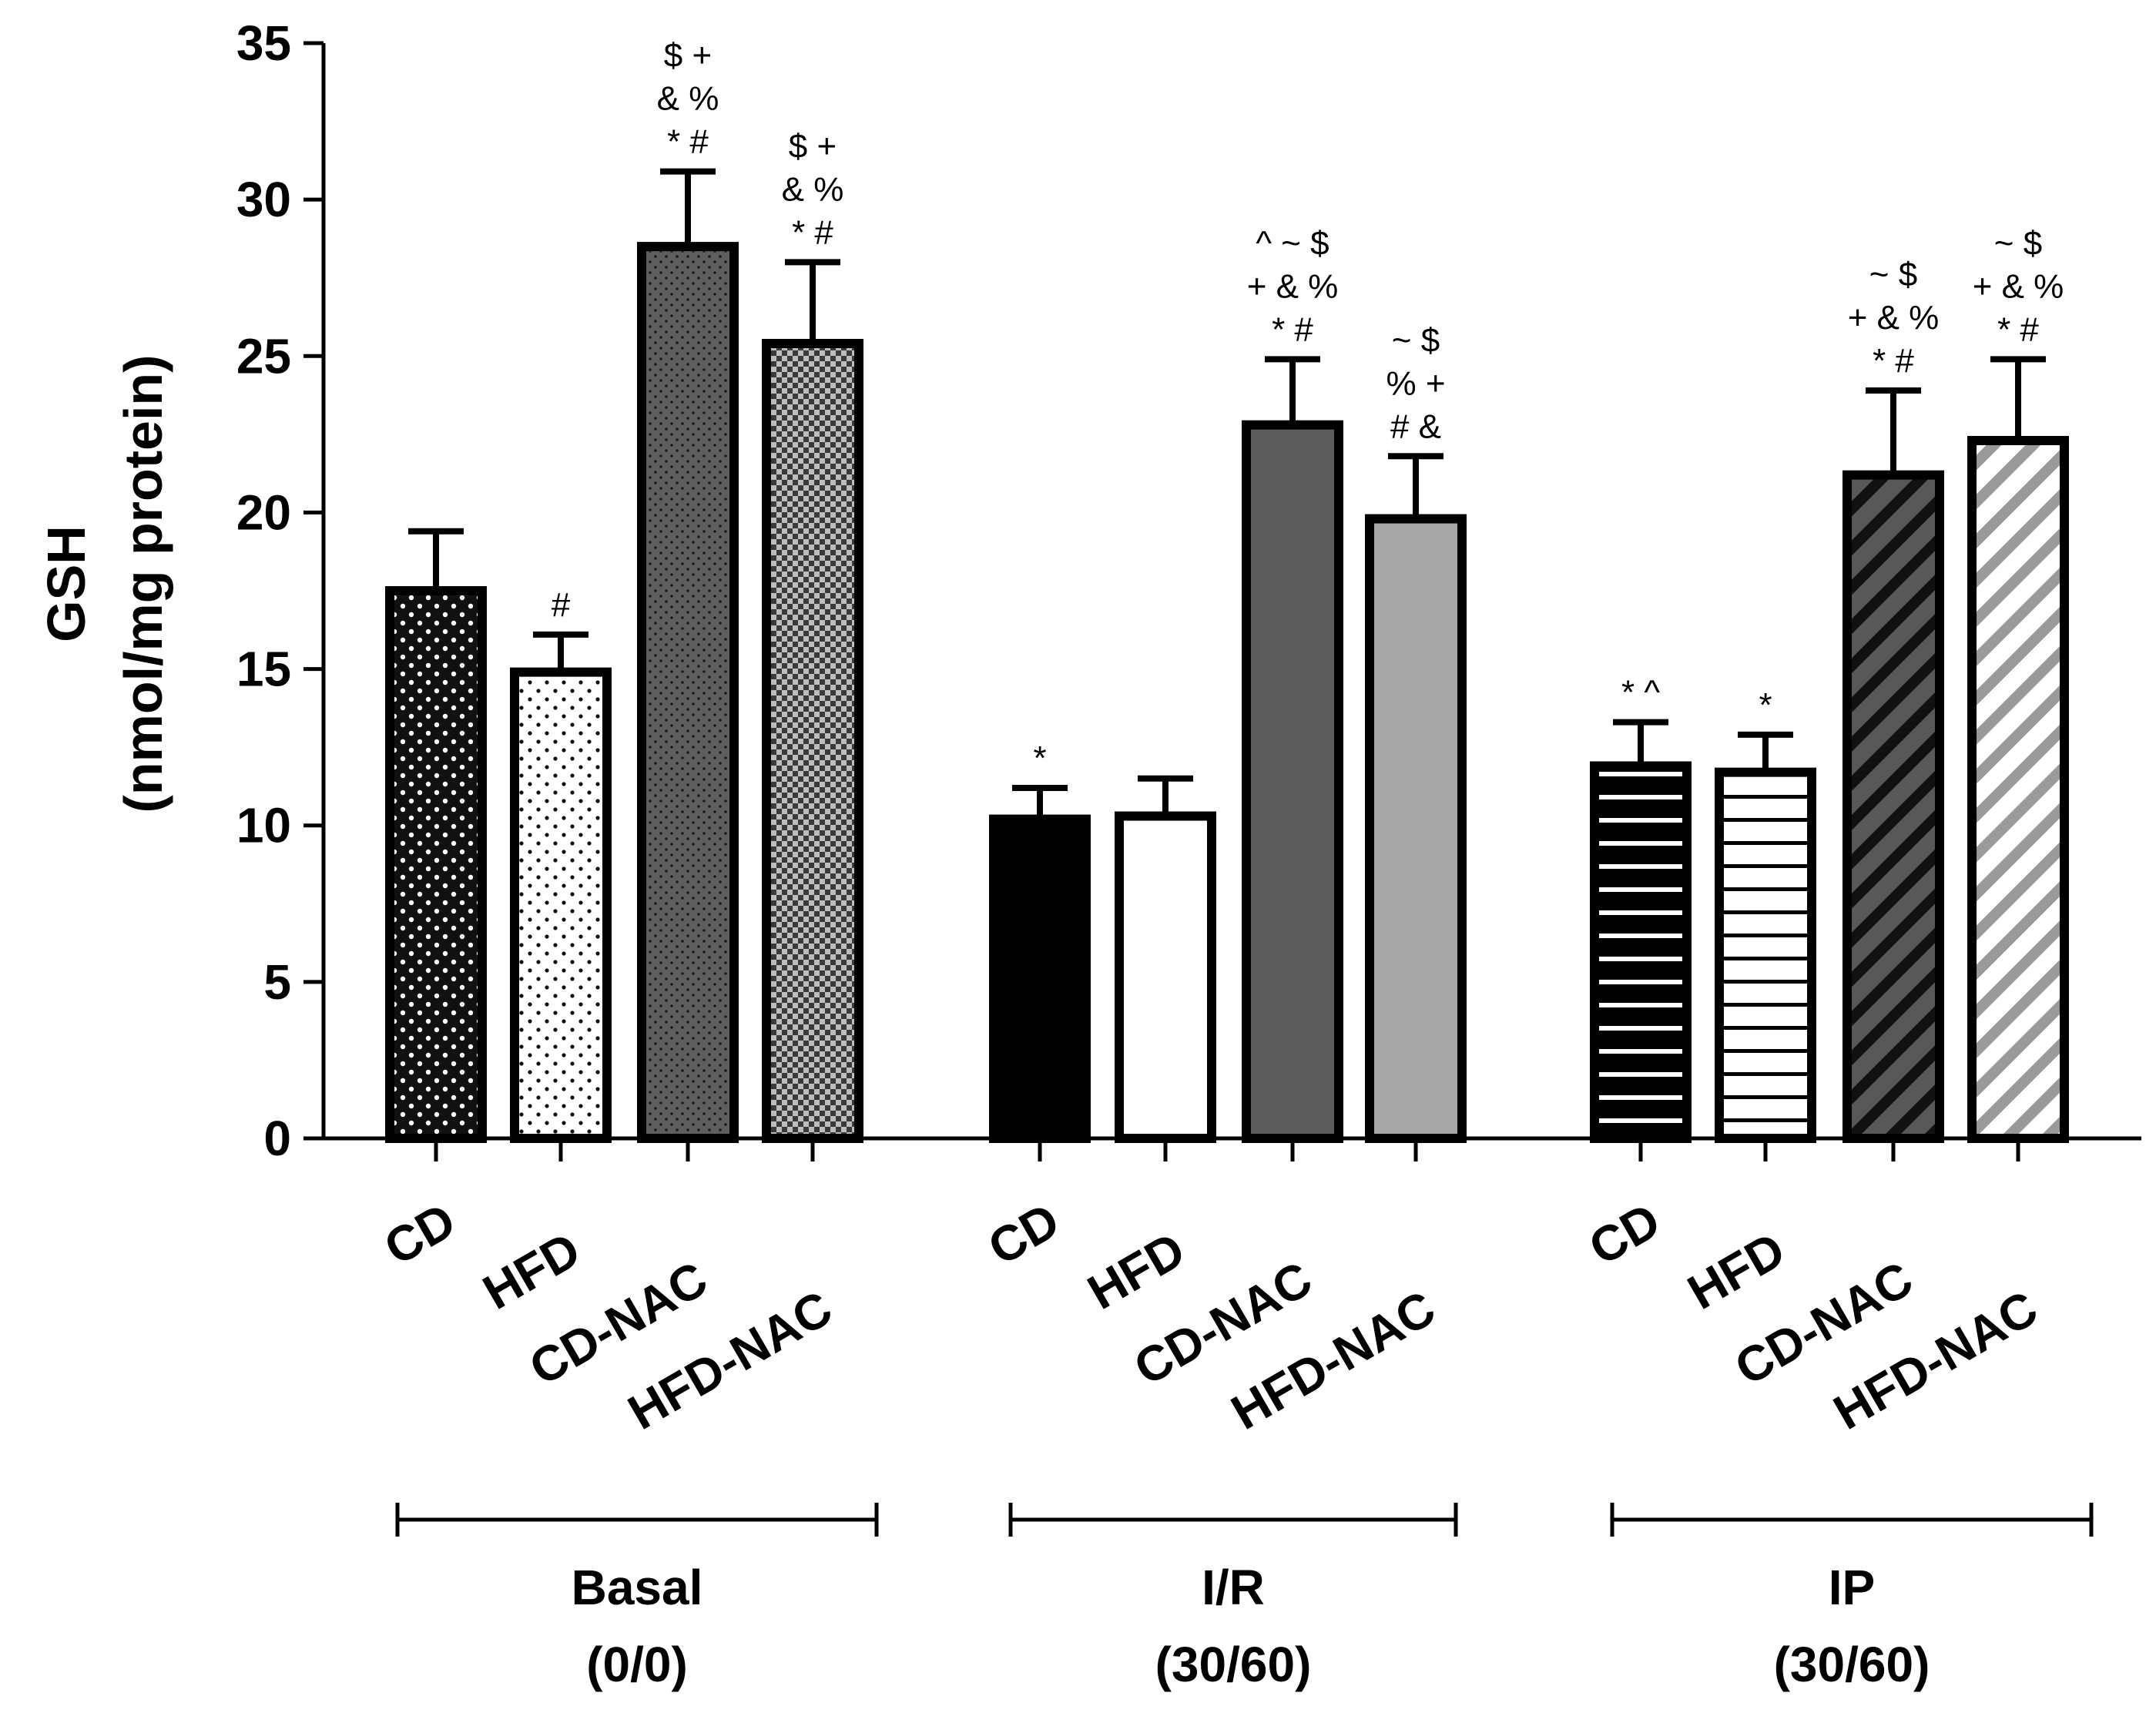  What do you see at coordinates (1641, 953) in the screenshot?
I see `bar-ip-cd` at bounding box center [1641, 953].